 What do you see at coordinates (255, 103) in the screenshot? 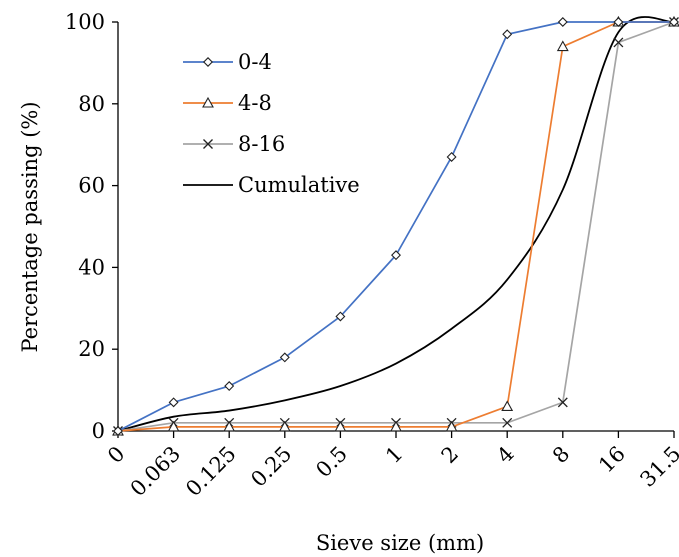
I see `legend-label: 4-8` at bounding box center [255, 103].